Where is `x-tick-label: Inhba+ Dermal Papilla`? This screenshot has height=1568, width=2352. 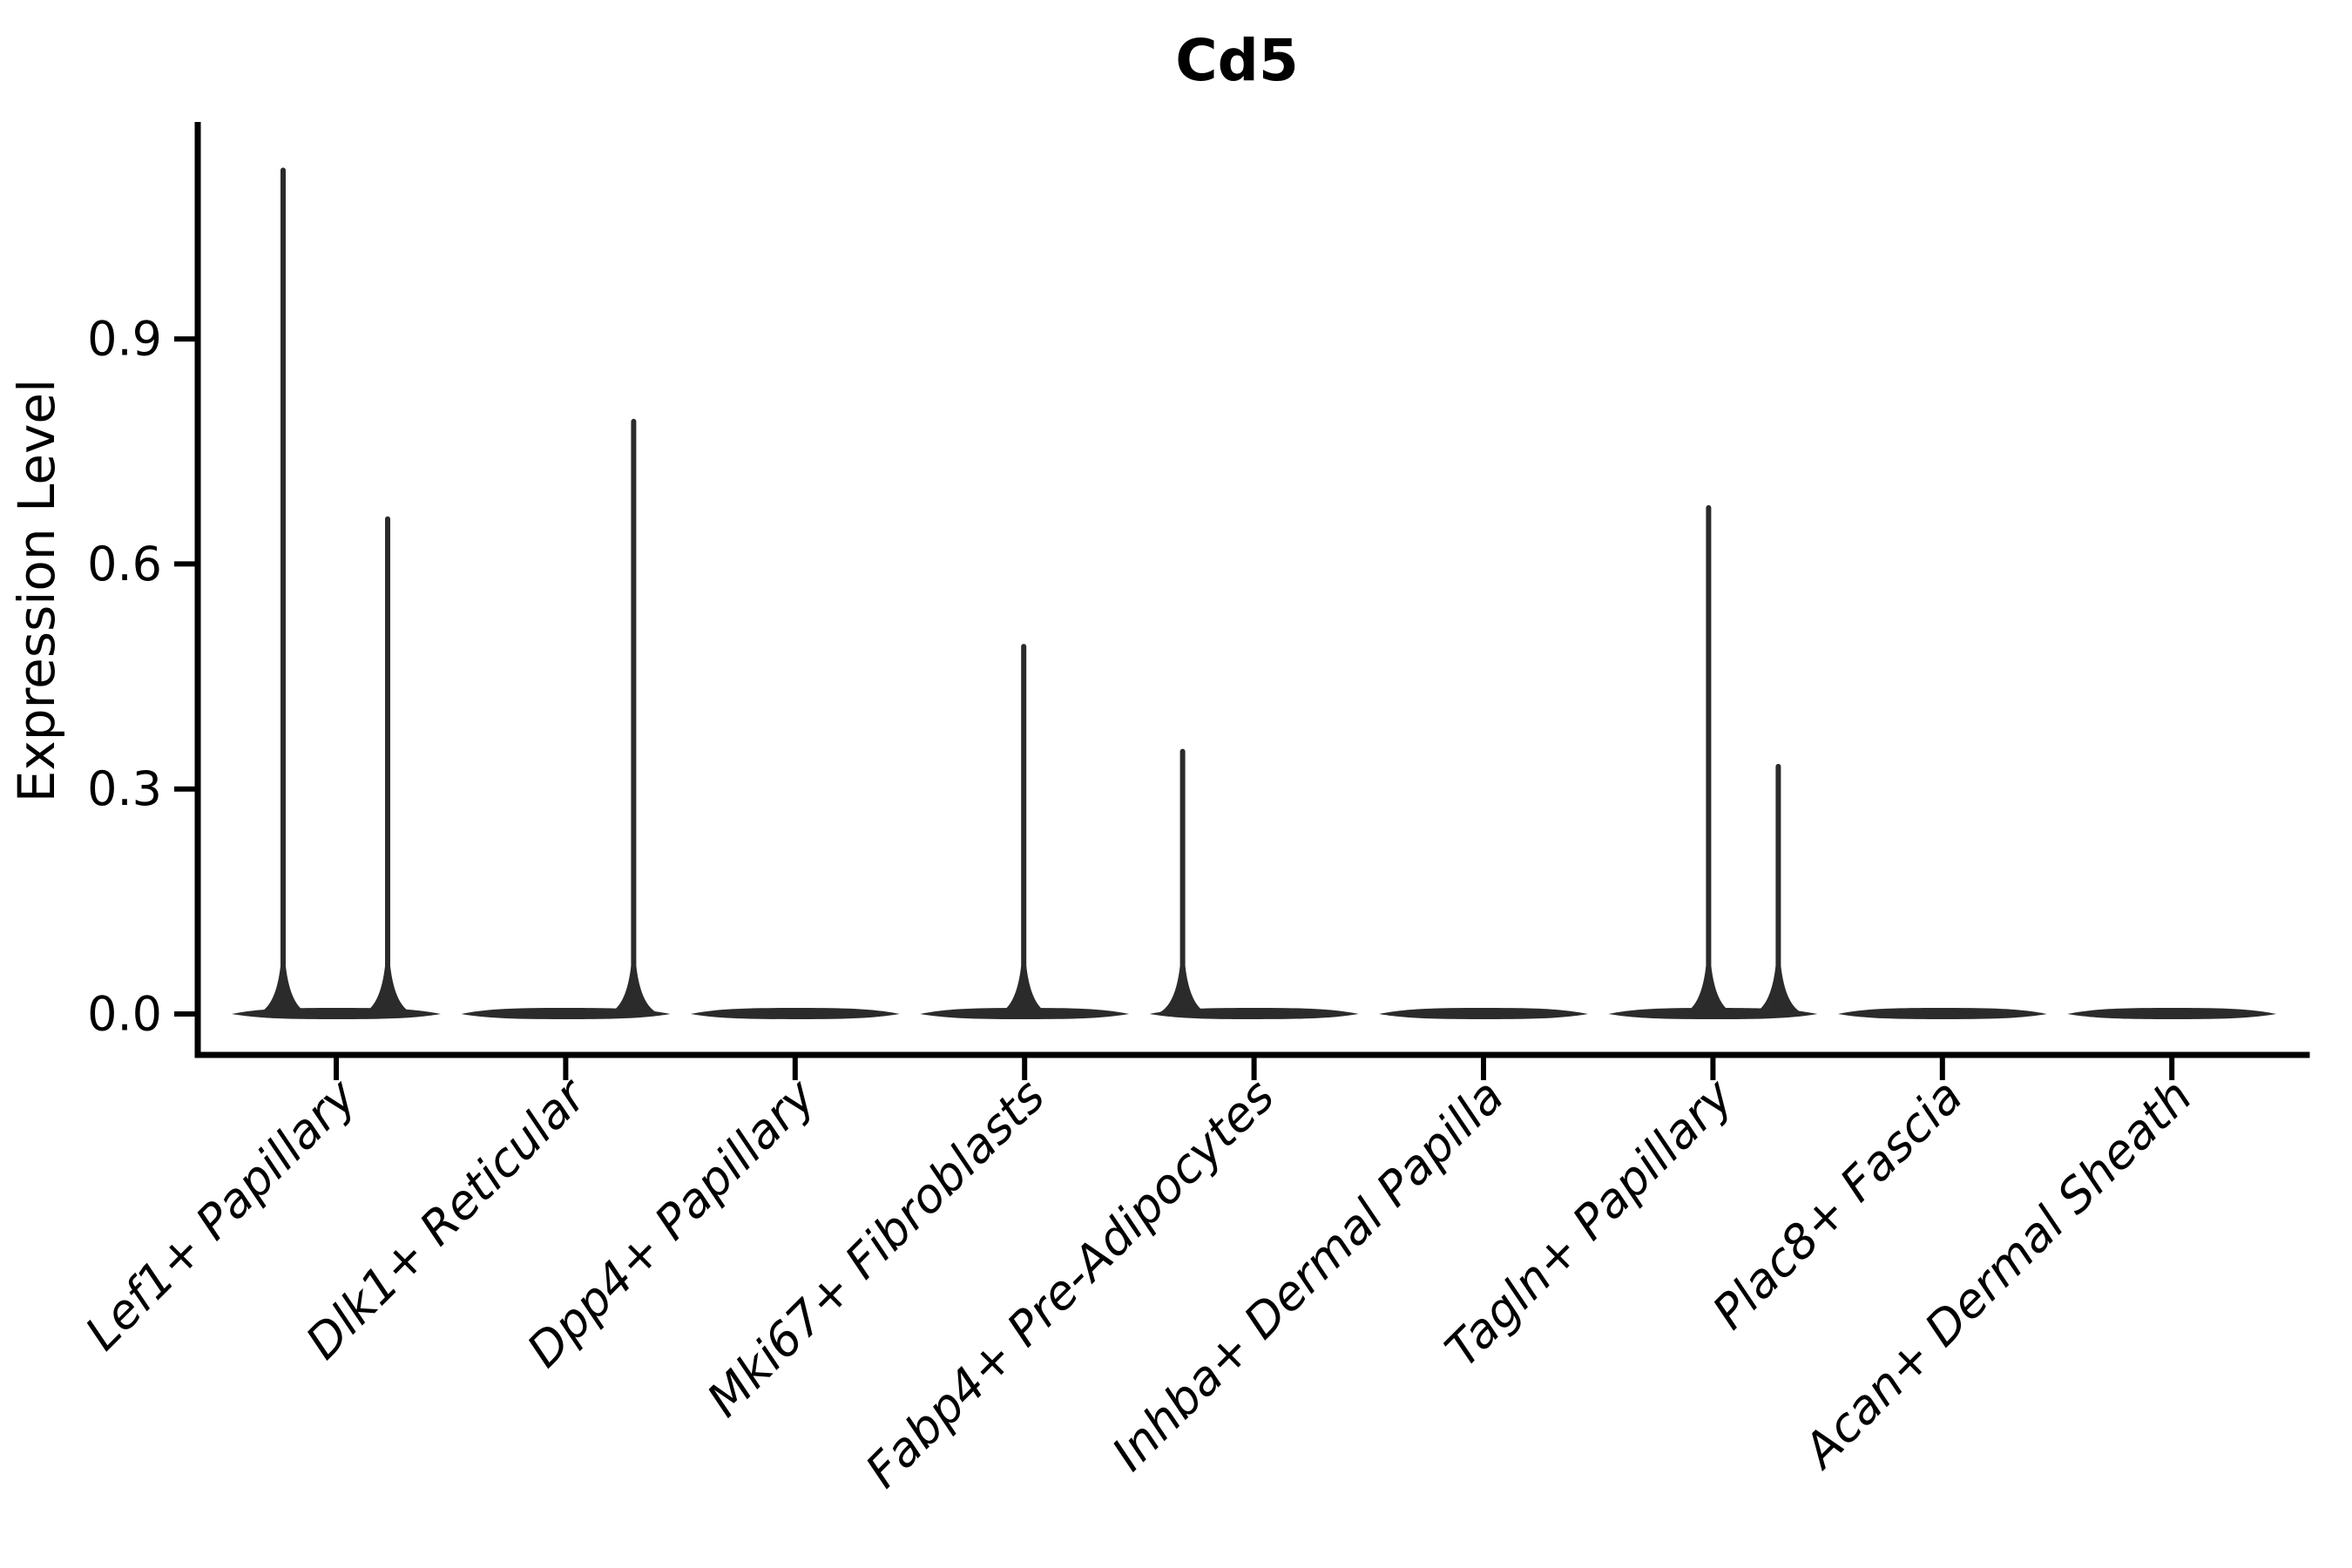
x-tick-label: Inhba+ Dermal Papilla is located at coordinates (1307, 1275).